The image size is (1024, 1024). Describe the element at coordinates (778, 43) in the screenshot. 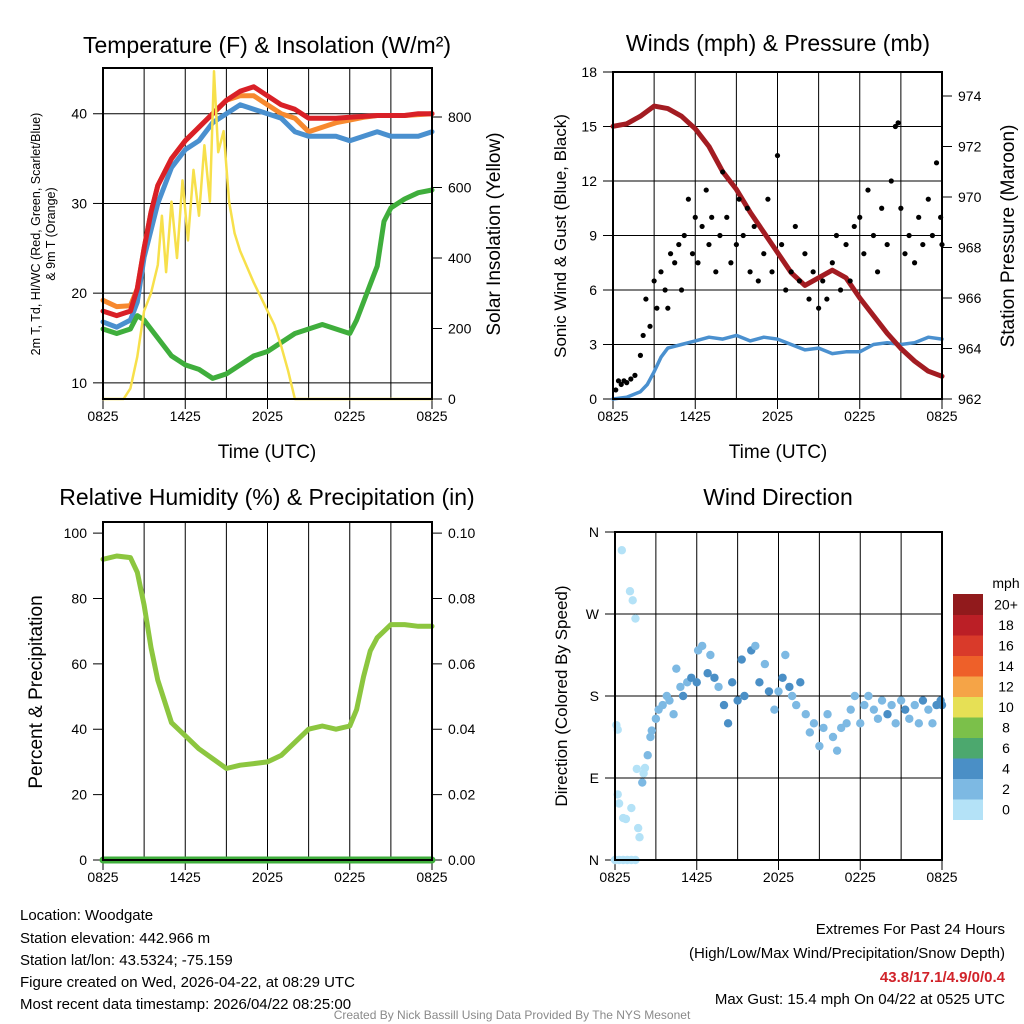

I see `wind-panel-title: Winds (mph) & Pressure (mb)` at that location.